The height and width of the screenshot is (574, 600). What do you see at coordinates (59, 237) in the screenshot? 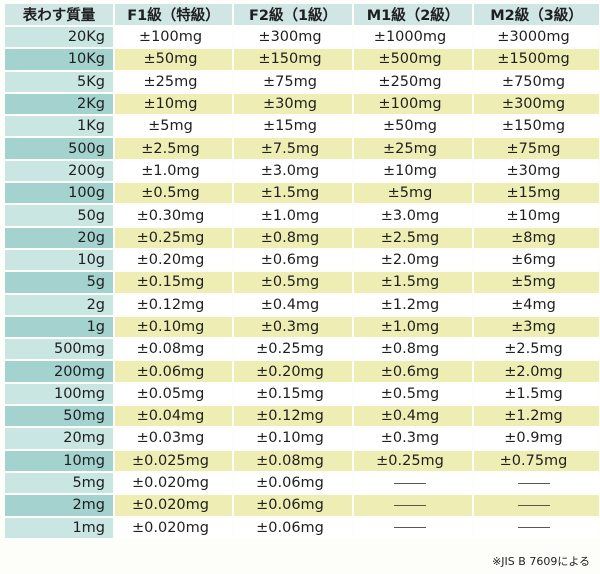
I see `cell-mass: 20g` at bounding box center [59, 237].